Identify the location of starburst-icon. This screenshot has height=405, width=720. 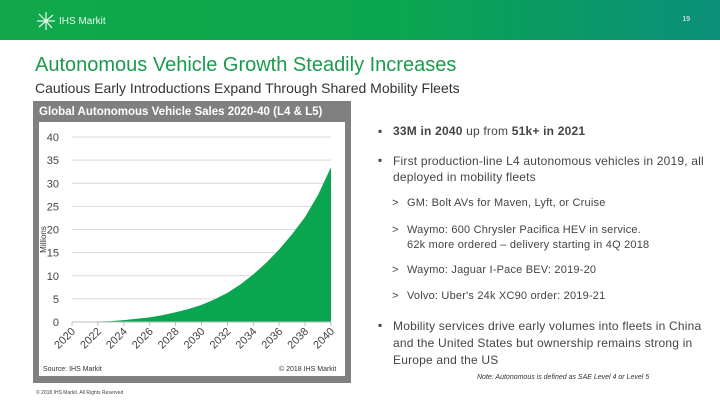
(46, 21).